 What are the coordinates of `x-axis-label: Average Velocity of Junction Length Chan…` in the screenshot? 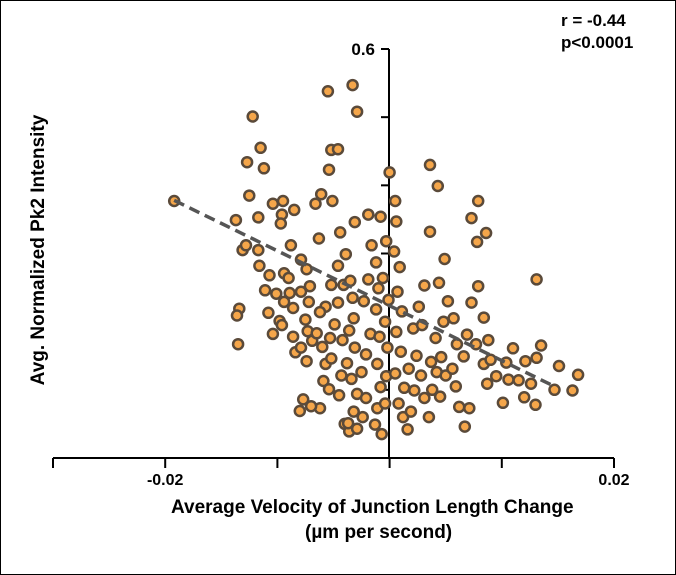 It's located at (372, 507).